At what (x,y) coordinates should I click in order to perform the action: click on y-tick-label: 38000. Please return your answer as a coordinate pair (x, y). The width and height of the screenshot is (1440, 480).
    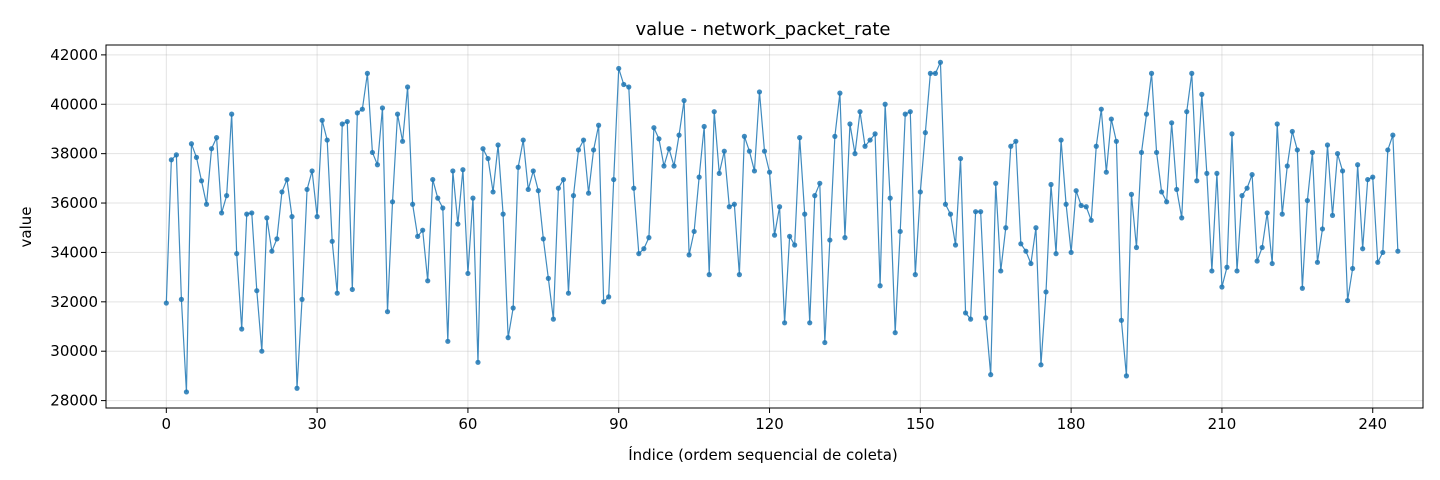
    Looking at the image, I should click on (74, 154).